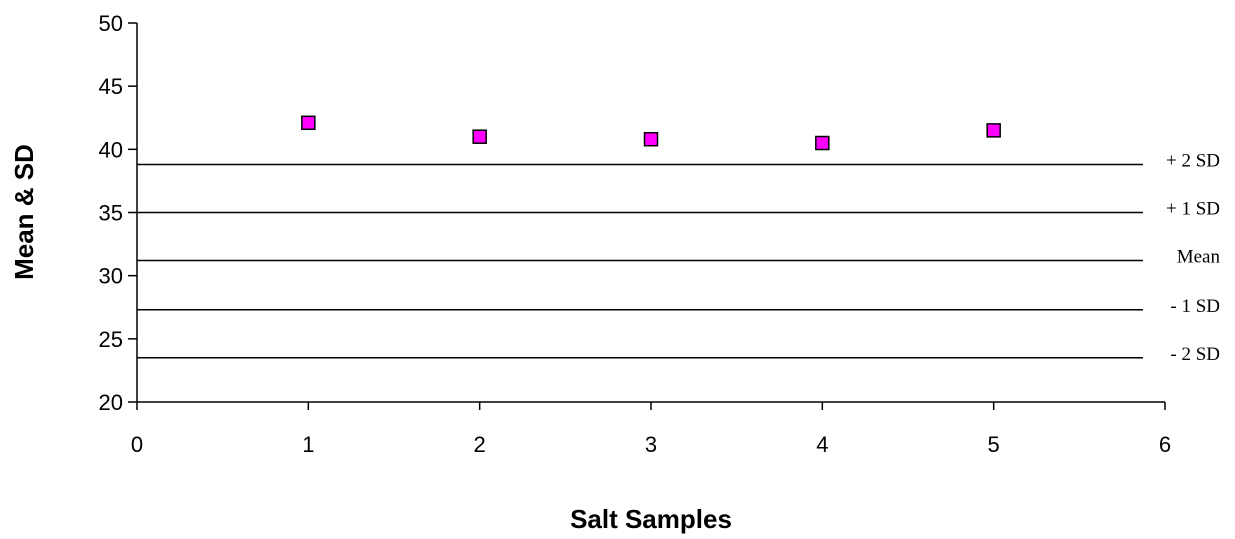 The height and width of the screenshot is (539, 1235). Describe the element at coordinates (1195, 306) in the screenshot. I see `reference-line-label: - 1 SD` at that location.